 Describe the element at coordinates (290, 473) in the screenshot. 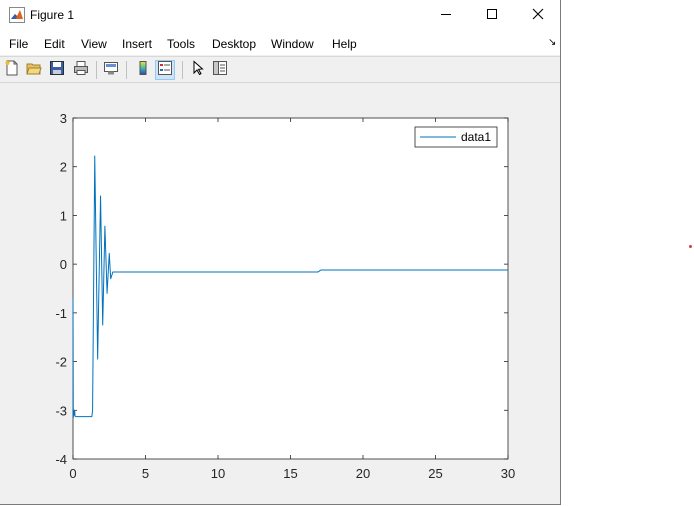

I see `x-tick-label: 15` at that location.